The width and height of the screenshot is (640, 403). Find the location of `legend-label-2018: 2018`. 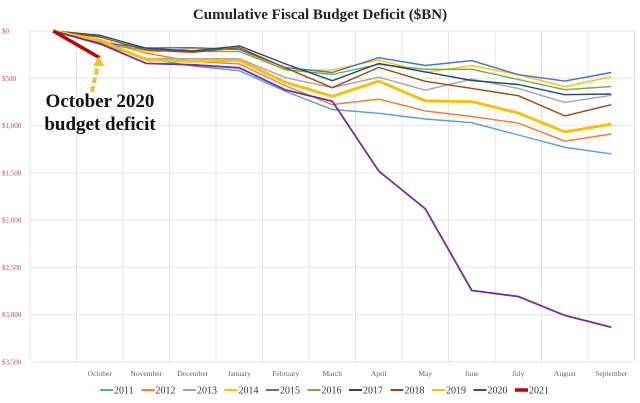

legend-label-2018: 2018 is located at coordinates (415, 391).